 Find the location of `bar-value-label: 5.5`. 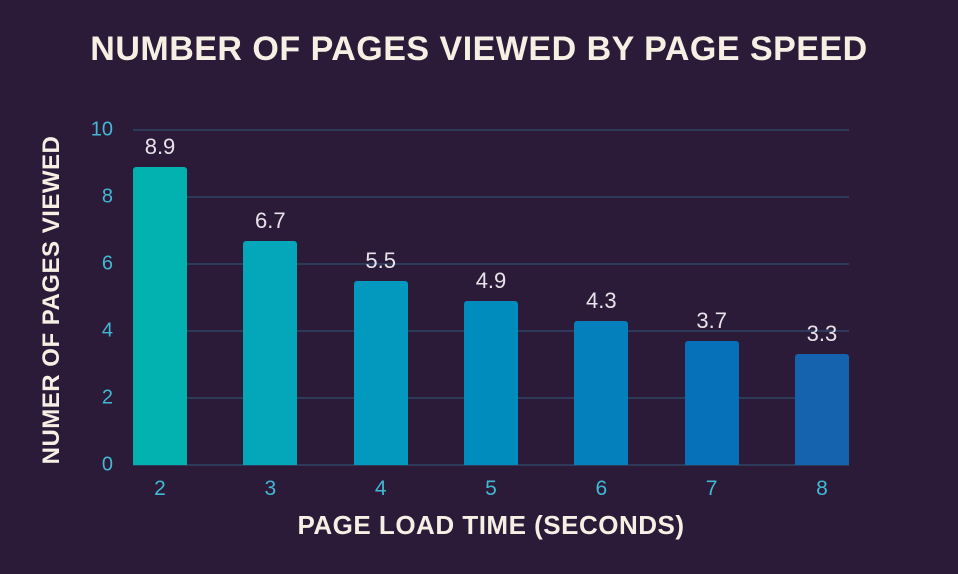

bar-value-label: 5.5 is located at coordinates (380, 260).